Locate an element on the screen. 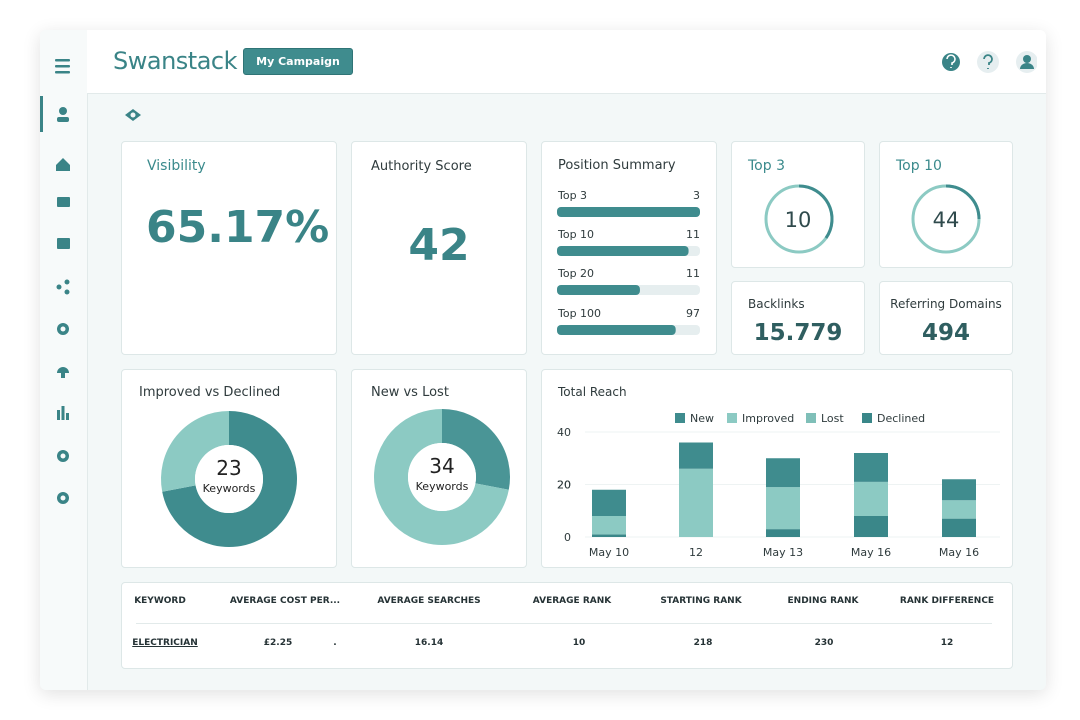 Image resolution: width=1080 pixels, height=720 pixels. table-header: STARTING RANK is located at coordinates (701, 601).